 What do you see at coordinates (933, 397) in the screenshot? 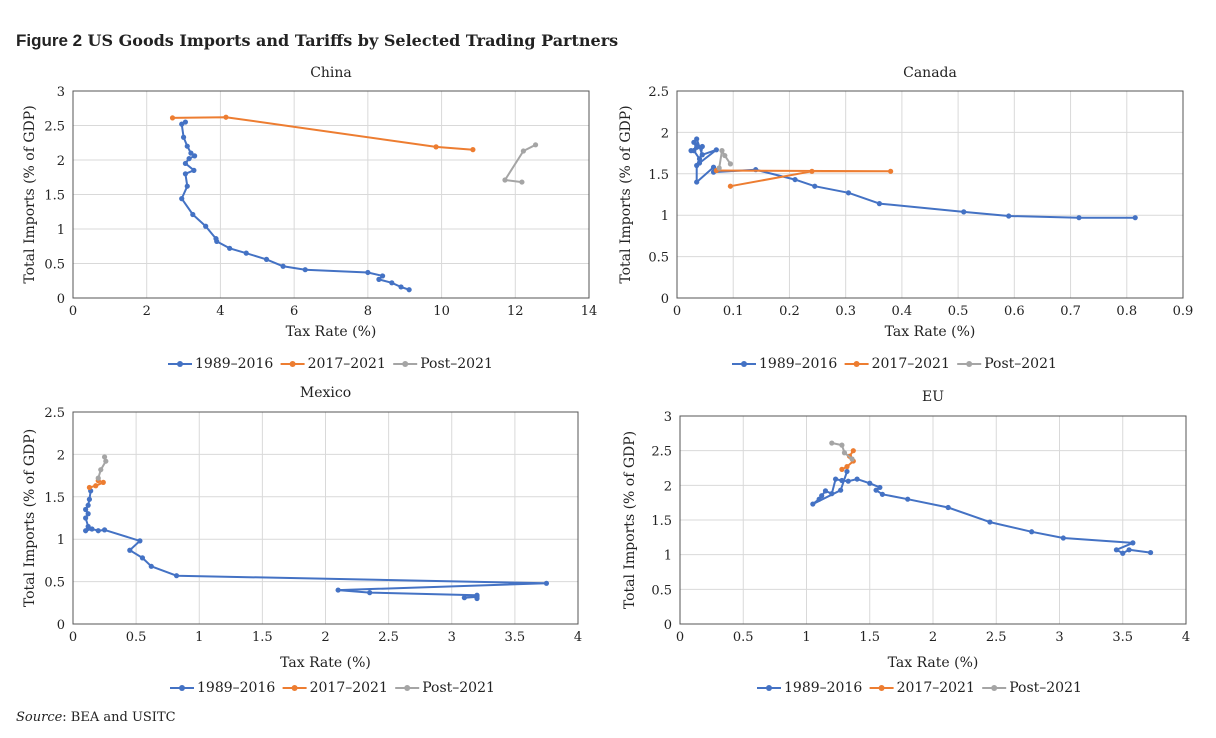
I see `chart-title: EU` at bounding box center [933, 397].